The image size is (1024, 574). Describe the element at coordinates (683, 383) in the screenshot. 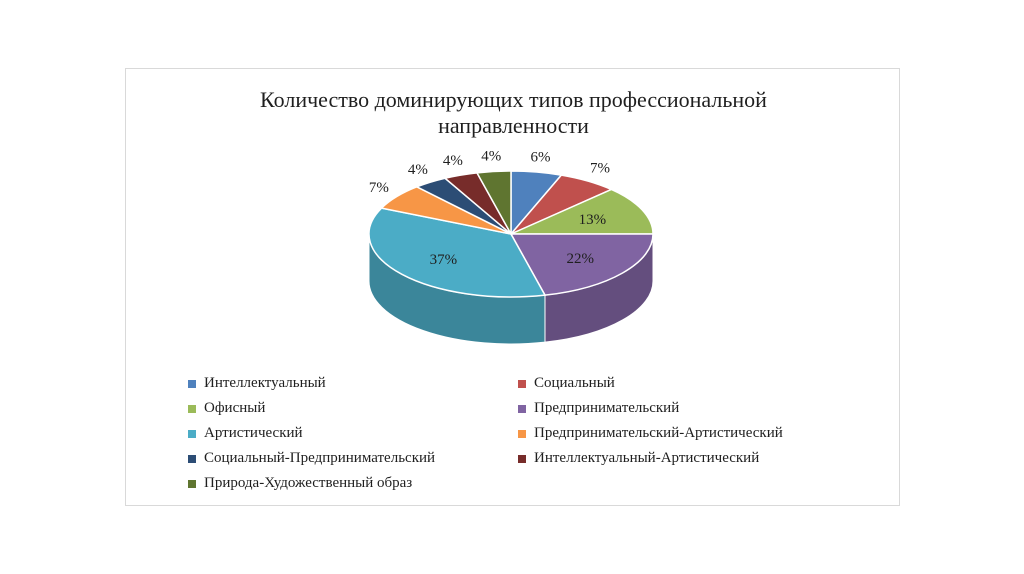

I see `legend-item-2: Социальный` at that location.